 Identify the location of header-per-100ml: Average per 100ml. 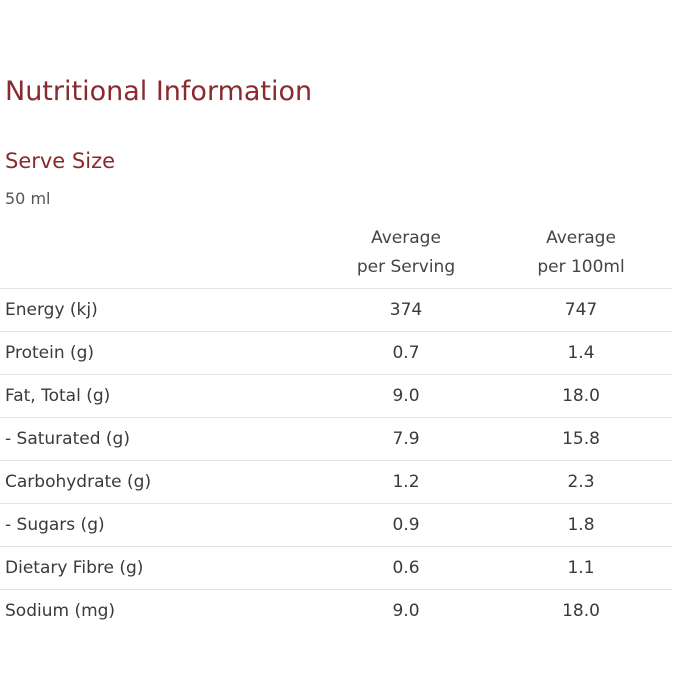
(581, 253).